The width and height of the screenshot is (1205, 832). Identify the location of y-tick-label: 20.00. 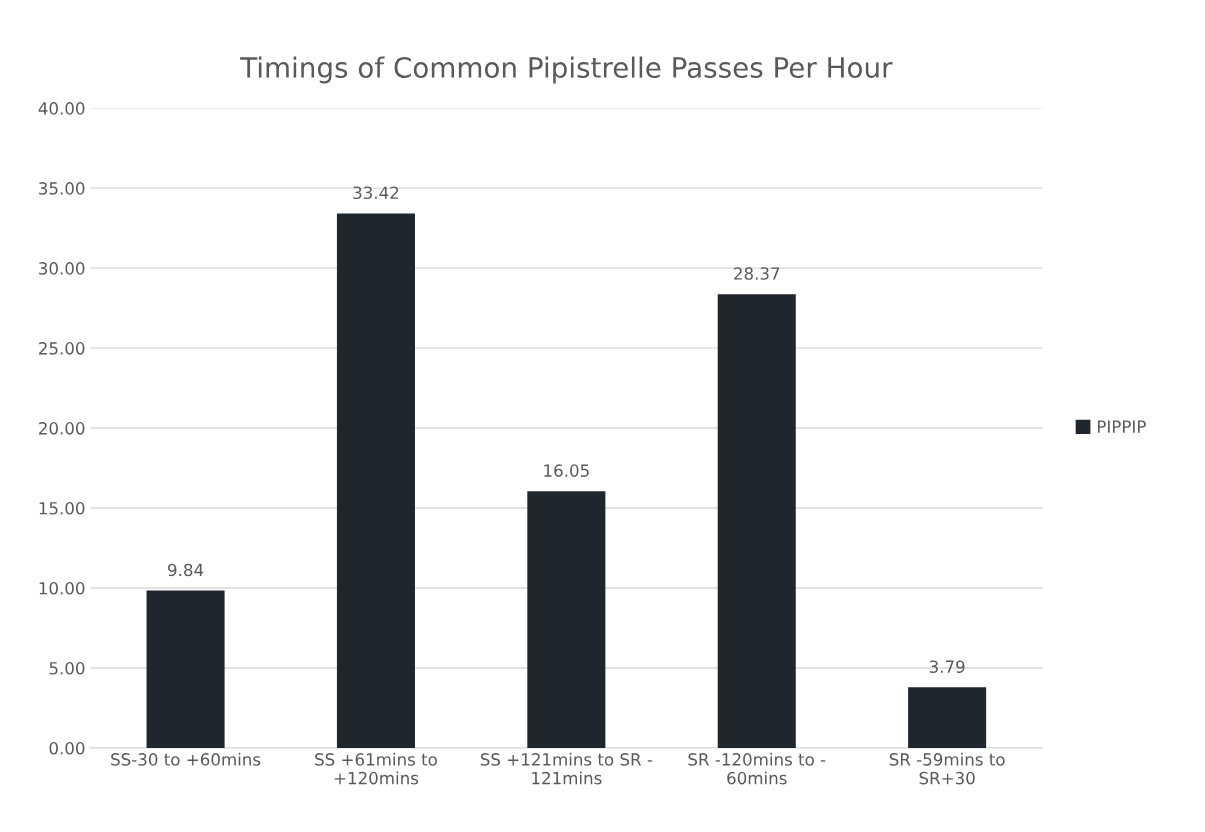
(62, 428).